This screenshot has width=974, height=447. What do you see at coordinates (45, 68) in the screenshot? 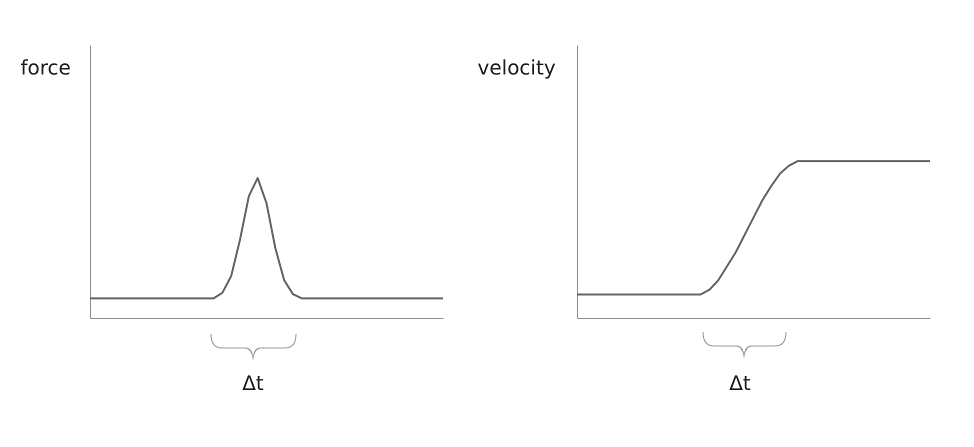
I see `y-axis-title: force` at bounding box center [45, 68].